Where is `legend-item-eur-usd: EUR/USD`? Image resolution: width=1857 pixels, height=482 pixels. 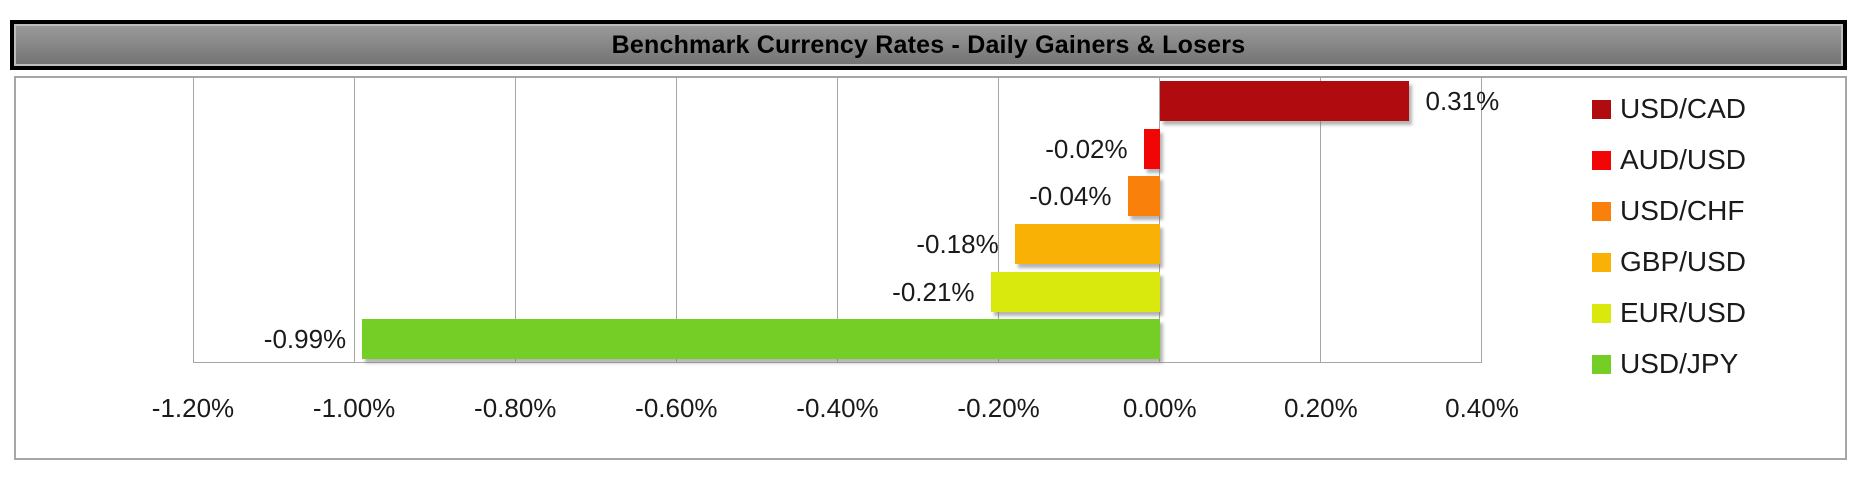 legend-item-eur-usd: EUR/USD is located at coordinates (1669, 312).